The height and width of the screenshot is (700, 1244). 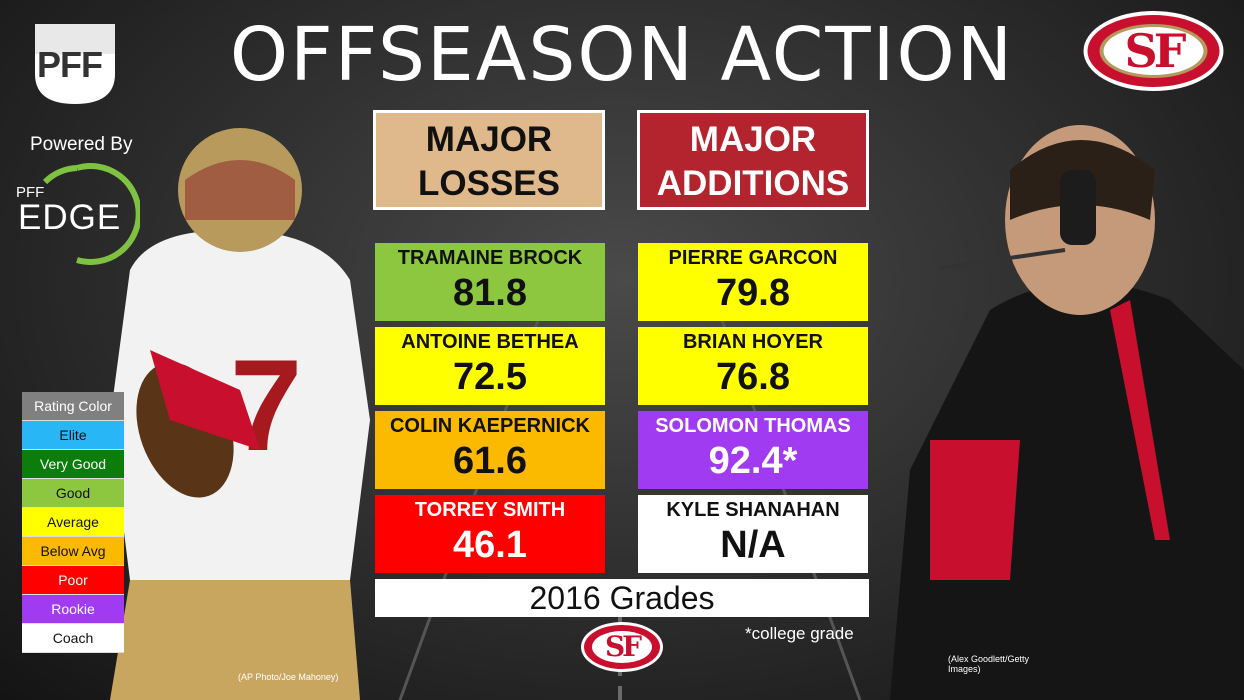 I want to click on grades-year-label: 2016 Grades, so click(x=622, y=598).